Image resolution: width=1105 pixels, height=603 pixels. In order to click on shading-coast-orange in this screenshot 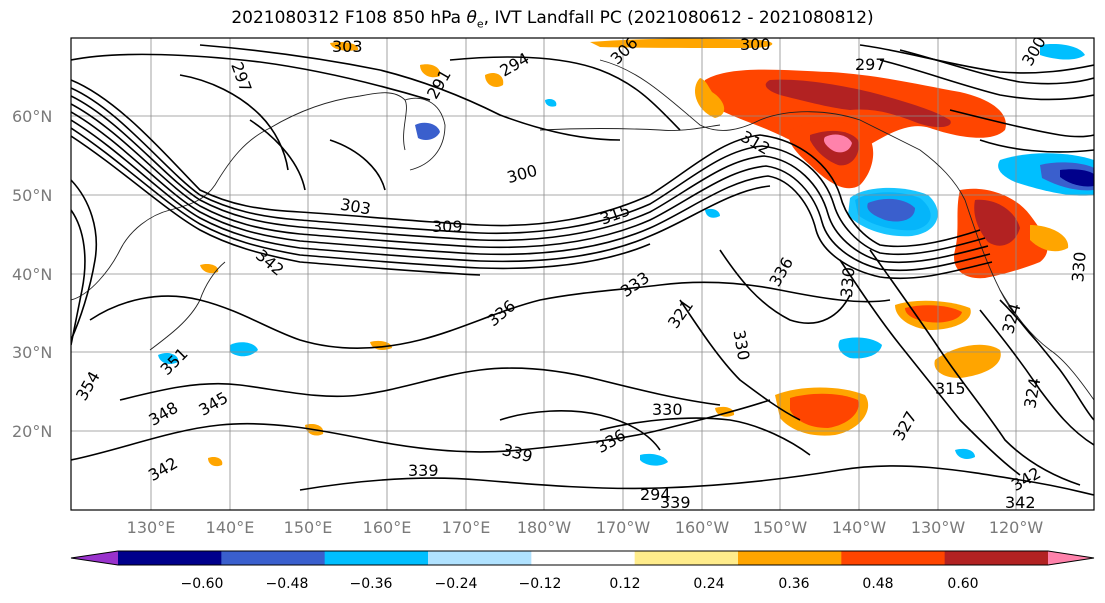, I will do `click(1049, 238)`.